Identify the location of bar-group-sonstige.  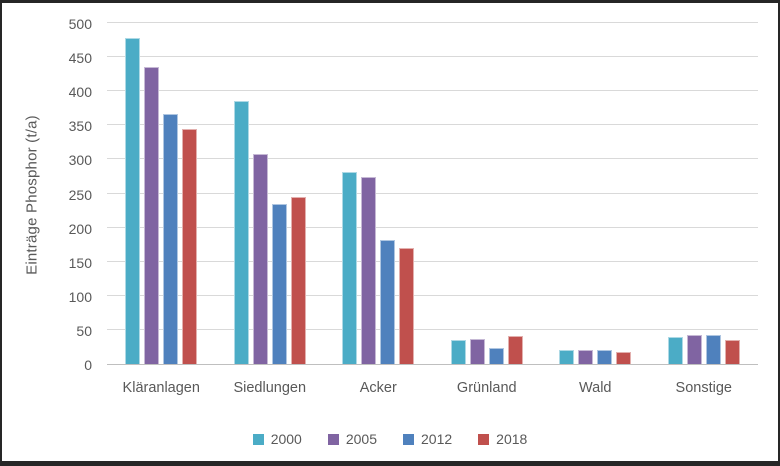
(704, 194).